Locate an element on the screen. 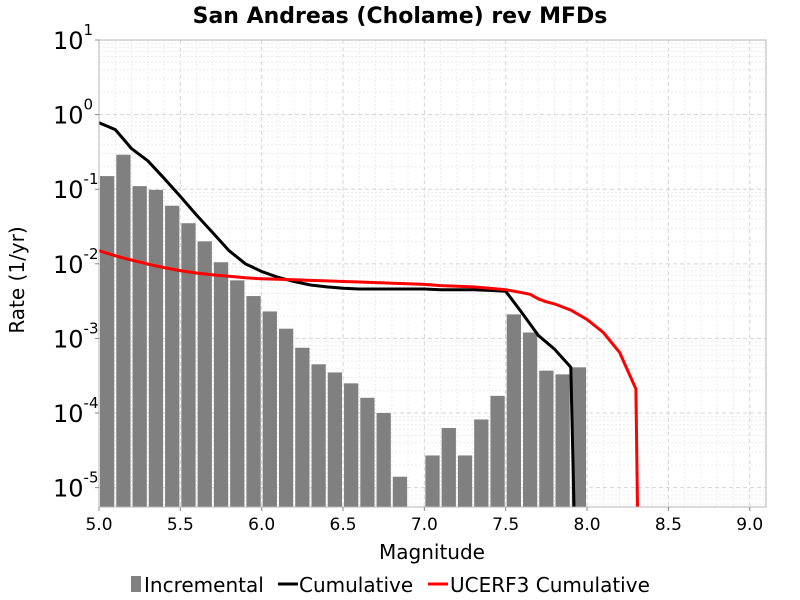  x-axis-ticks: 5.0 5.5 6.0 6.5 7.0 7.5 8.0 8.5 9.0 is located at coordinates (424, 521).